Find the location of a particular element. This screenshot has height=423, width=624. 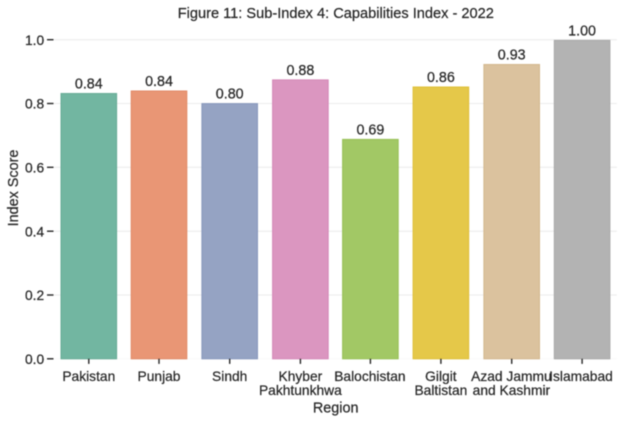

svg-text: 0.0 is located at coordinates (35, 359).